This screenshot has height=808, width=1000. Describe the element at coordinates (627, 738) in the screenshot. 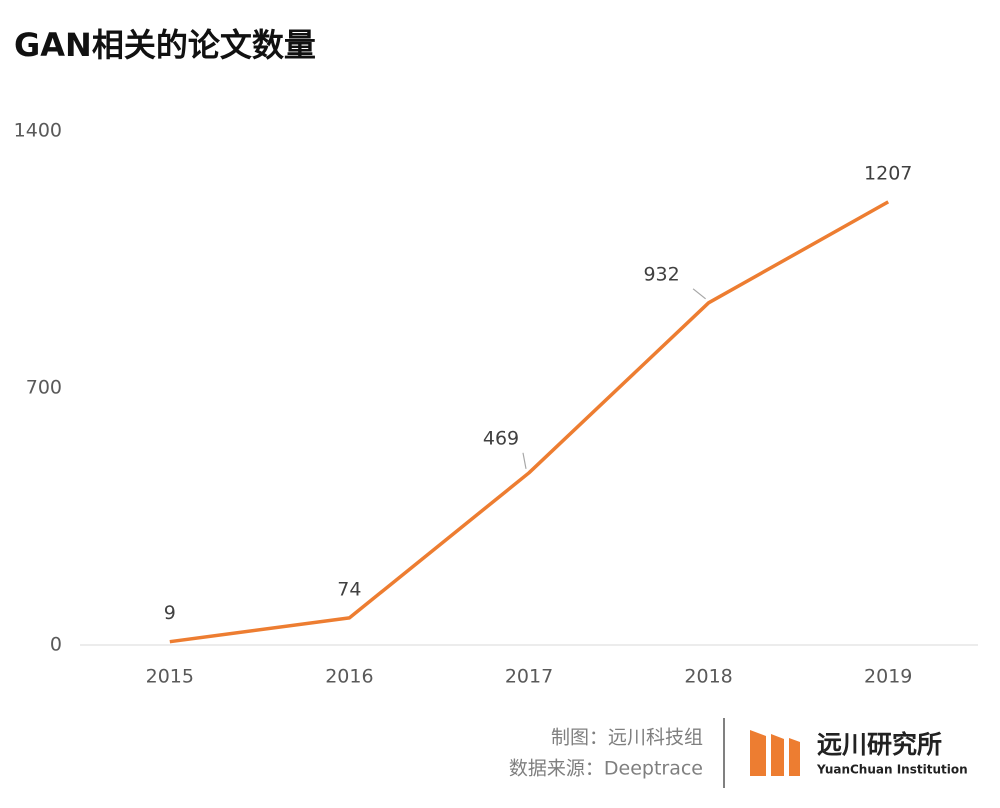

I see `footer-credit: 制图：远川科技组` at that location.